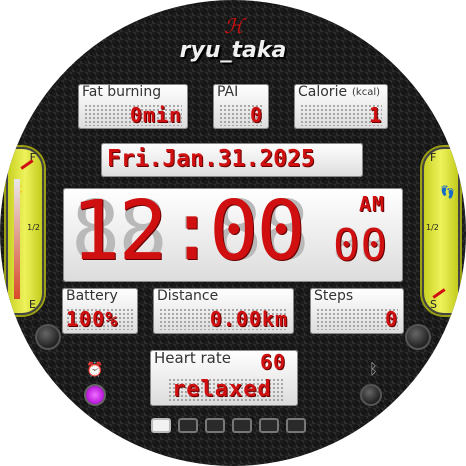 The width and height of the screenshot is (466, 466). I want to click on distance-panel: Distance 0.00km, so click(223, 311).